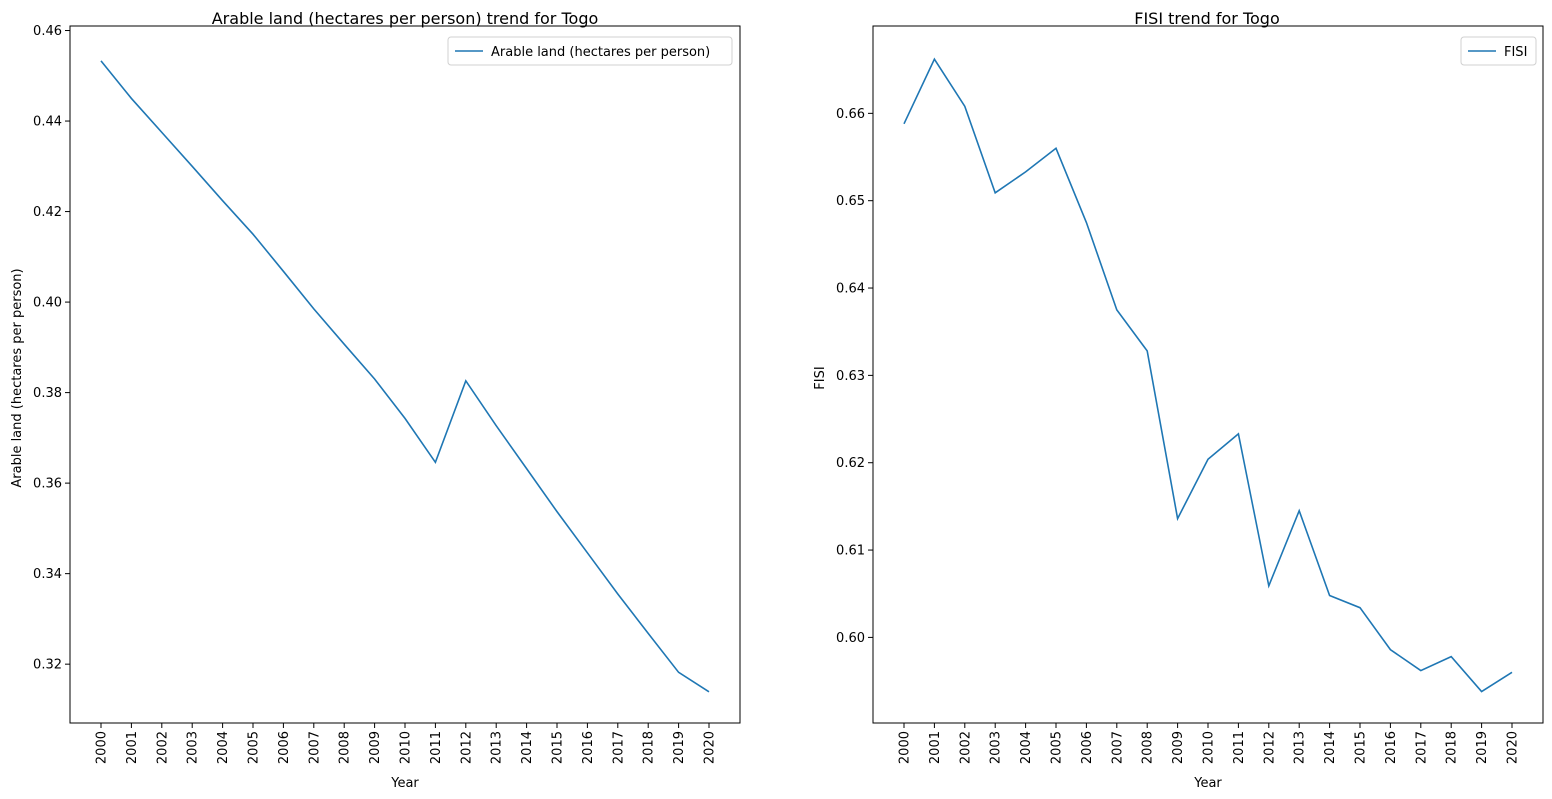  Describe the element at coordinates (47, 31) in the screenshot. I see `y-tick-label: 0.46` at that location.